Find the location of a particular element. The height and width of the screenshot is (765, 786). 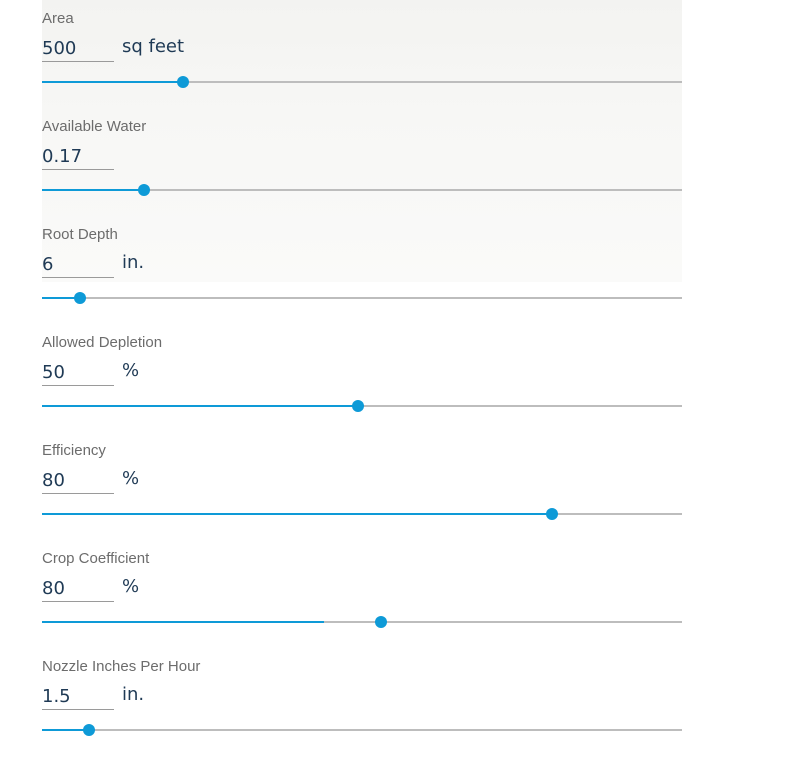

root-depth-slider is located at coordinates (362, 298).